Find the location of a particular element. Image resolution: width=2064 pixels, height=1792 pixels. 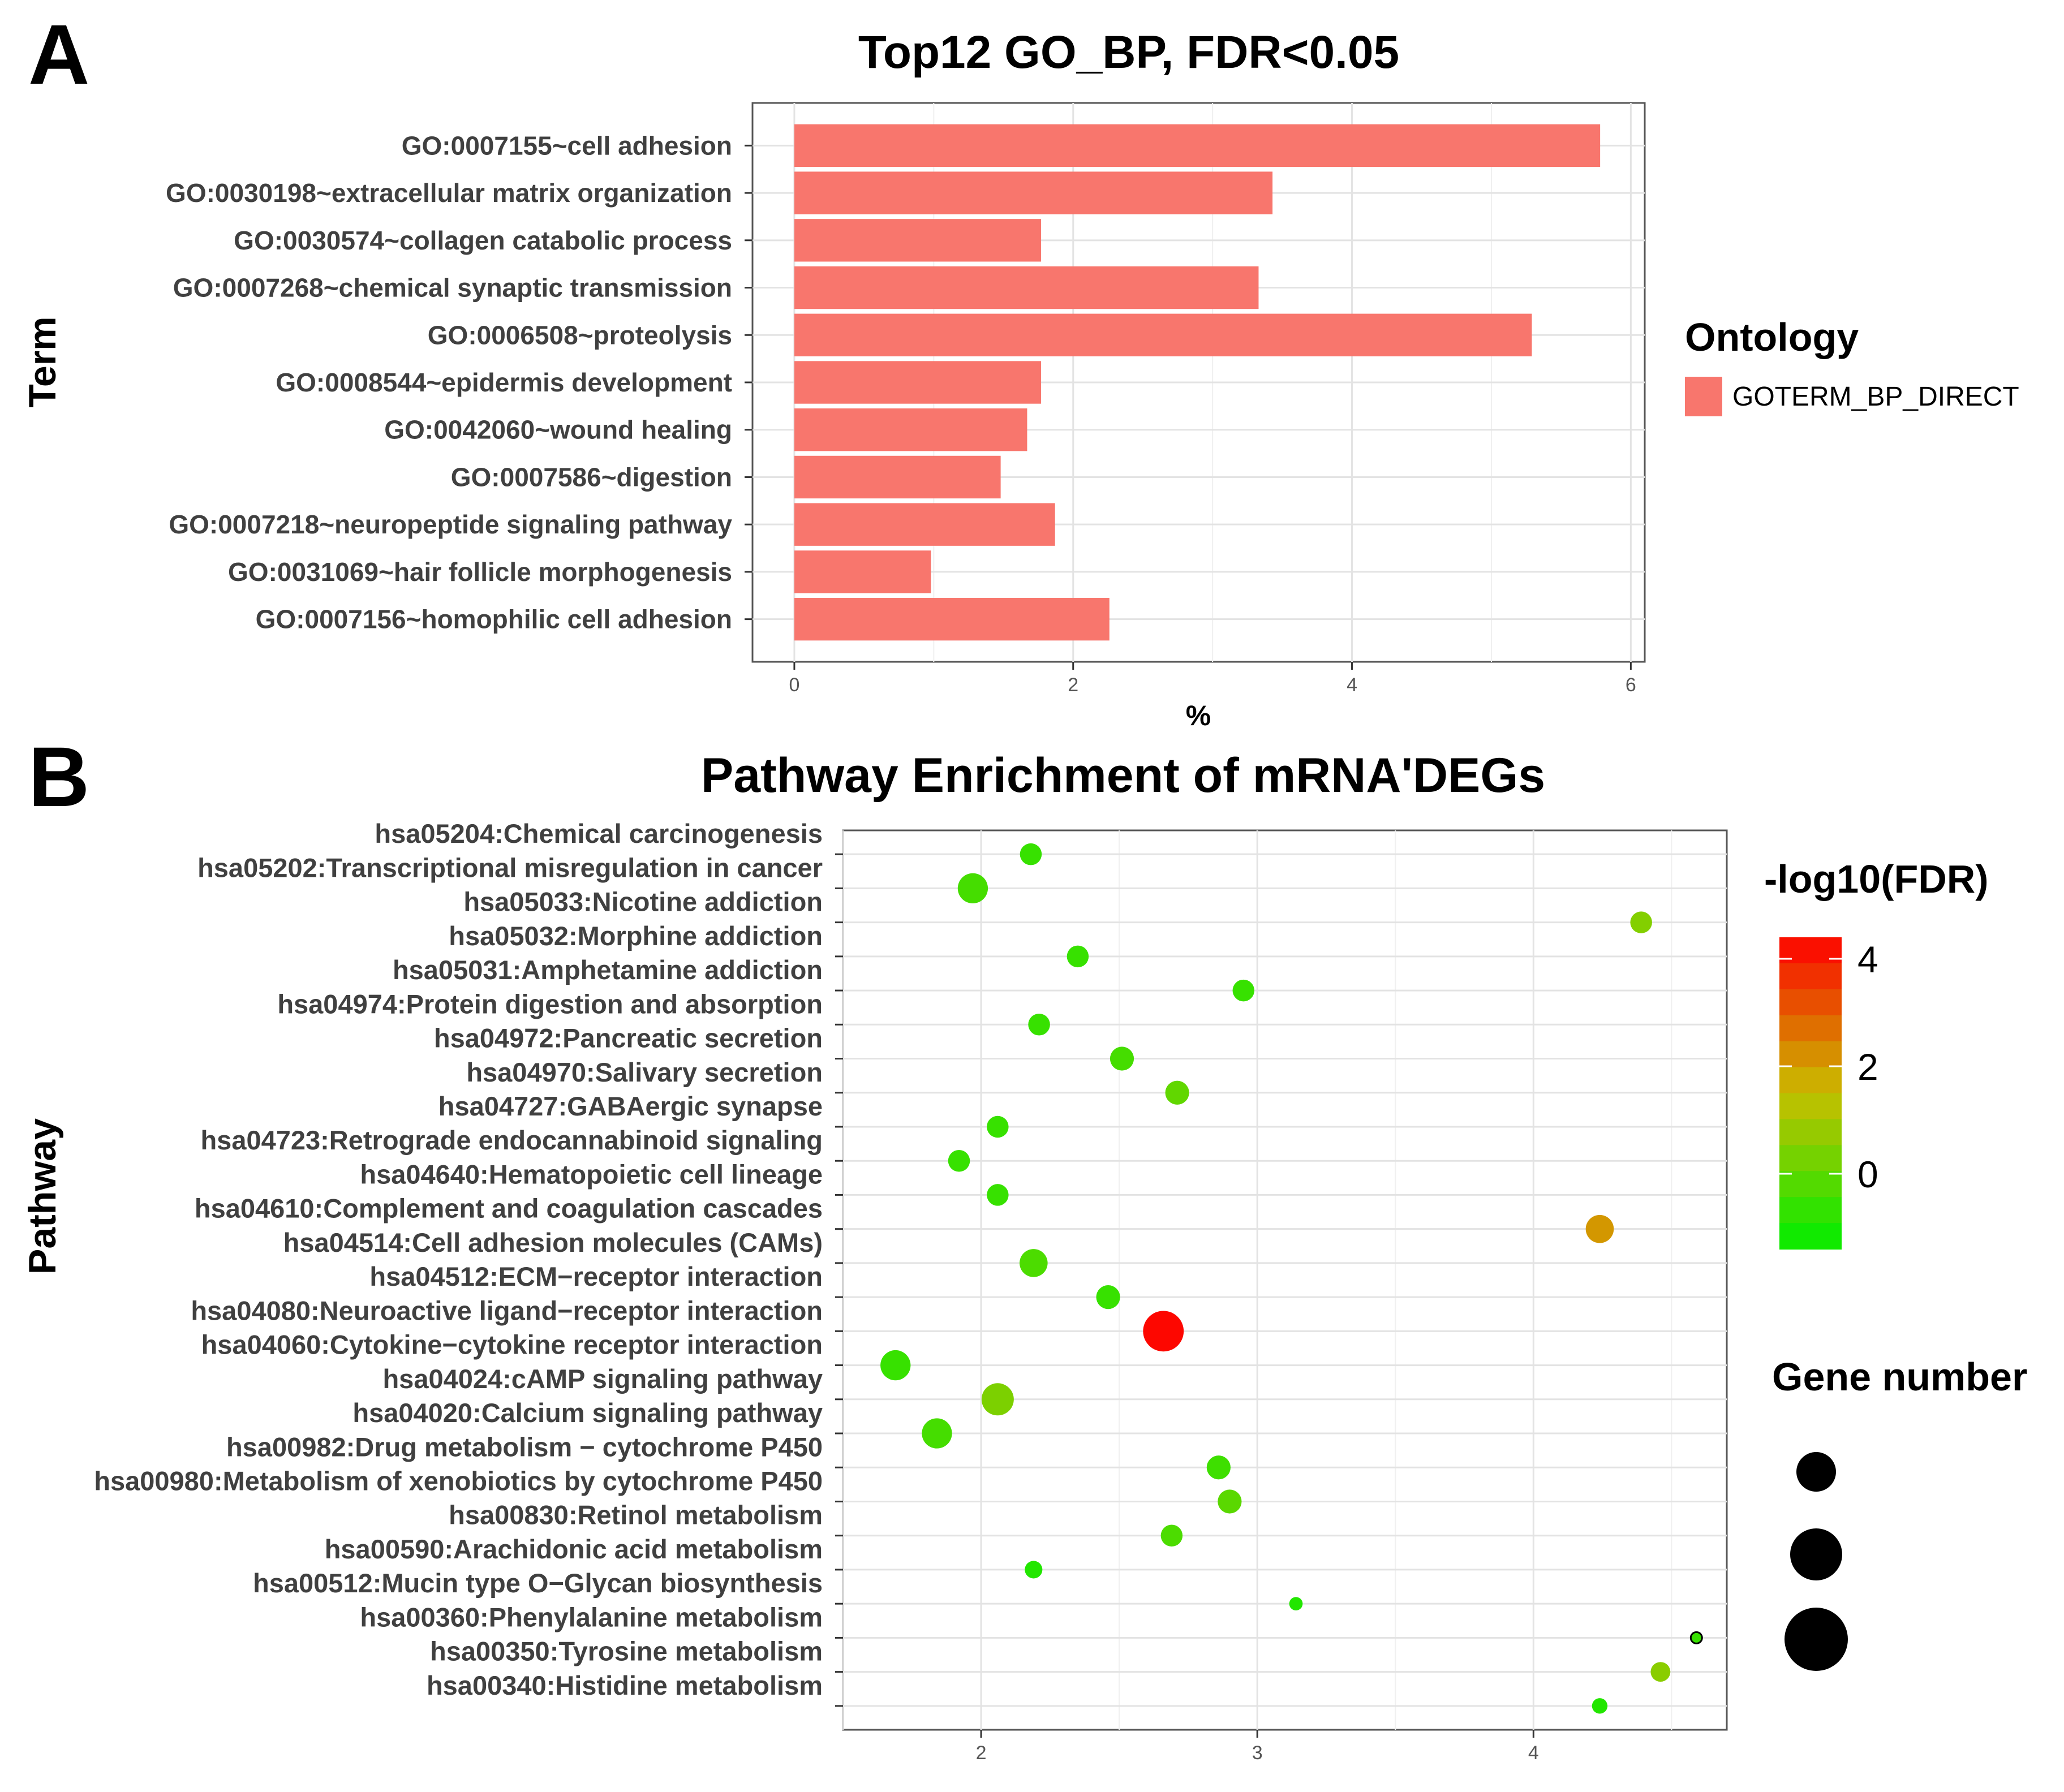

panel-a-label: A is located at coordinates (58, 54).